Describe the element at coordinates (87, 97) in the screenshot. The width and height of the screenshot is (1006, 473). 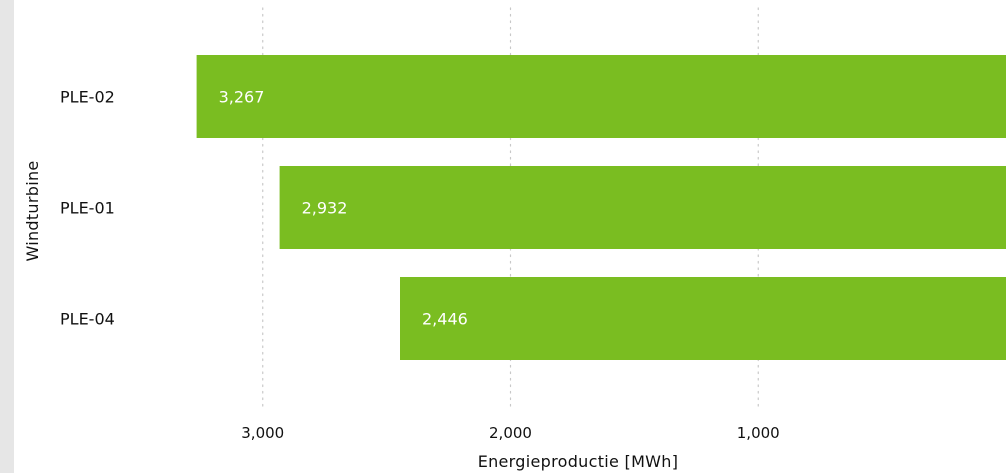
I see `category-label: PLE-02` at that location.